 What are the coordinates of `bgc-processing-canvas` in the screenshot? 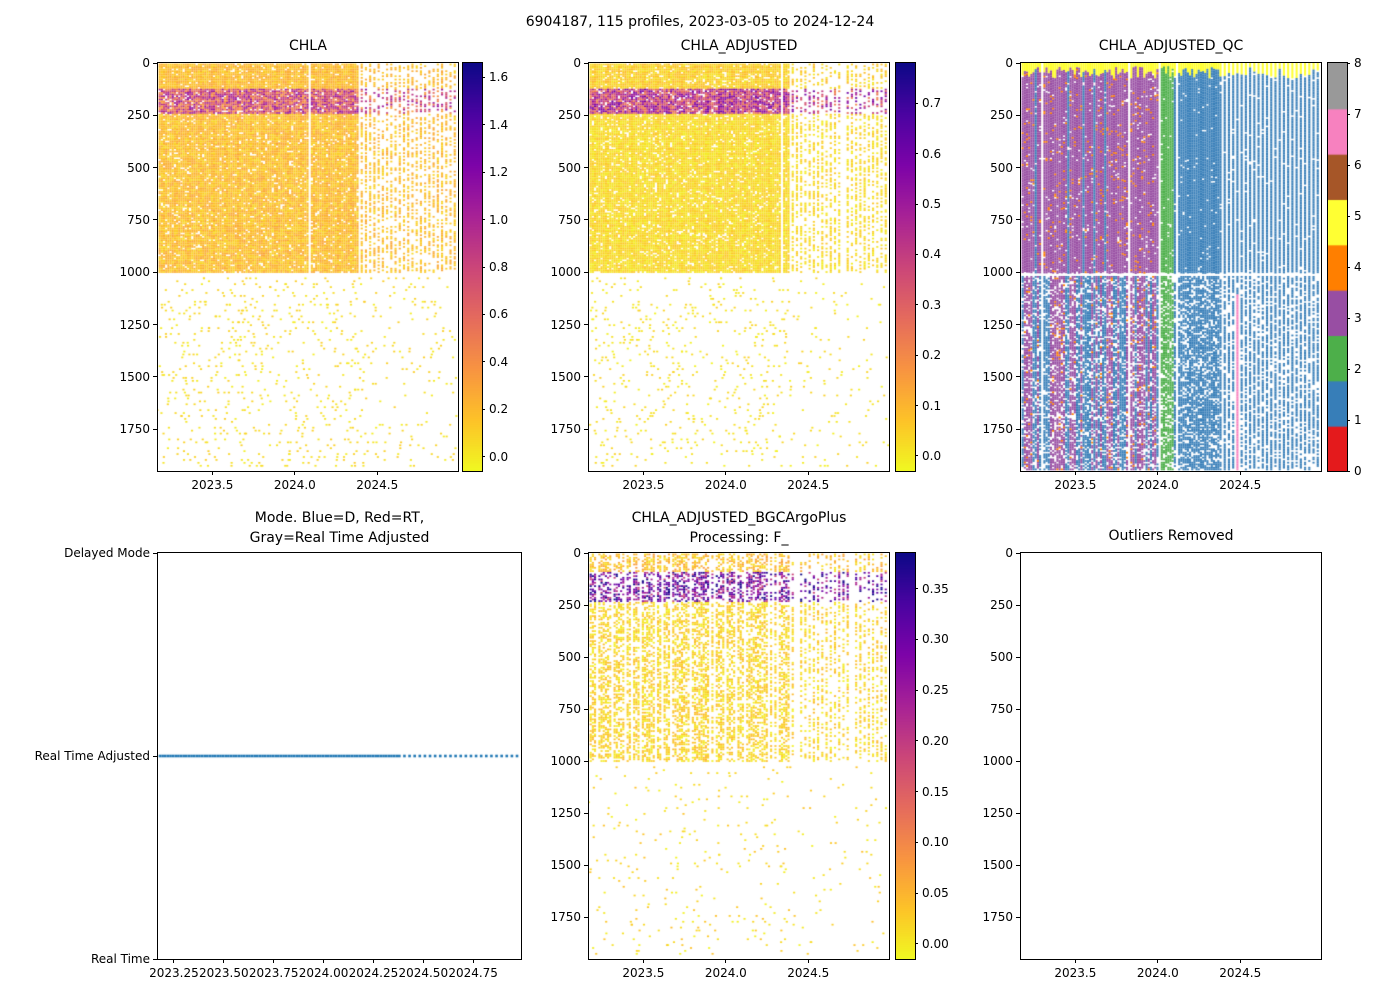 It's located at (739, 756).